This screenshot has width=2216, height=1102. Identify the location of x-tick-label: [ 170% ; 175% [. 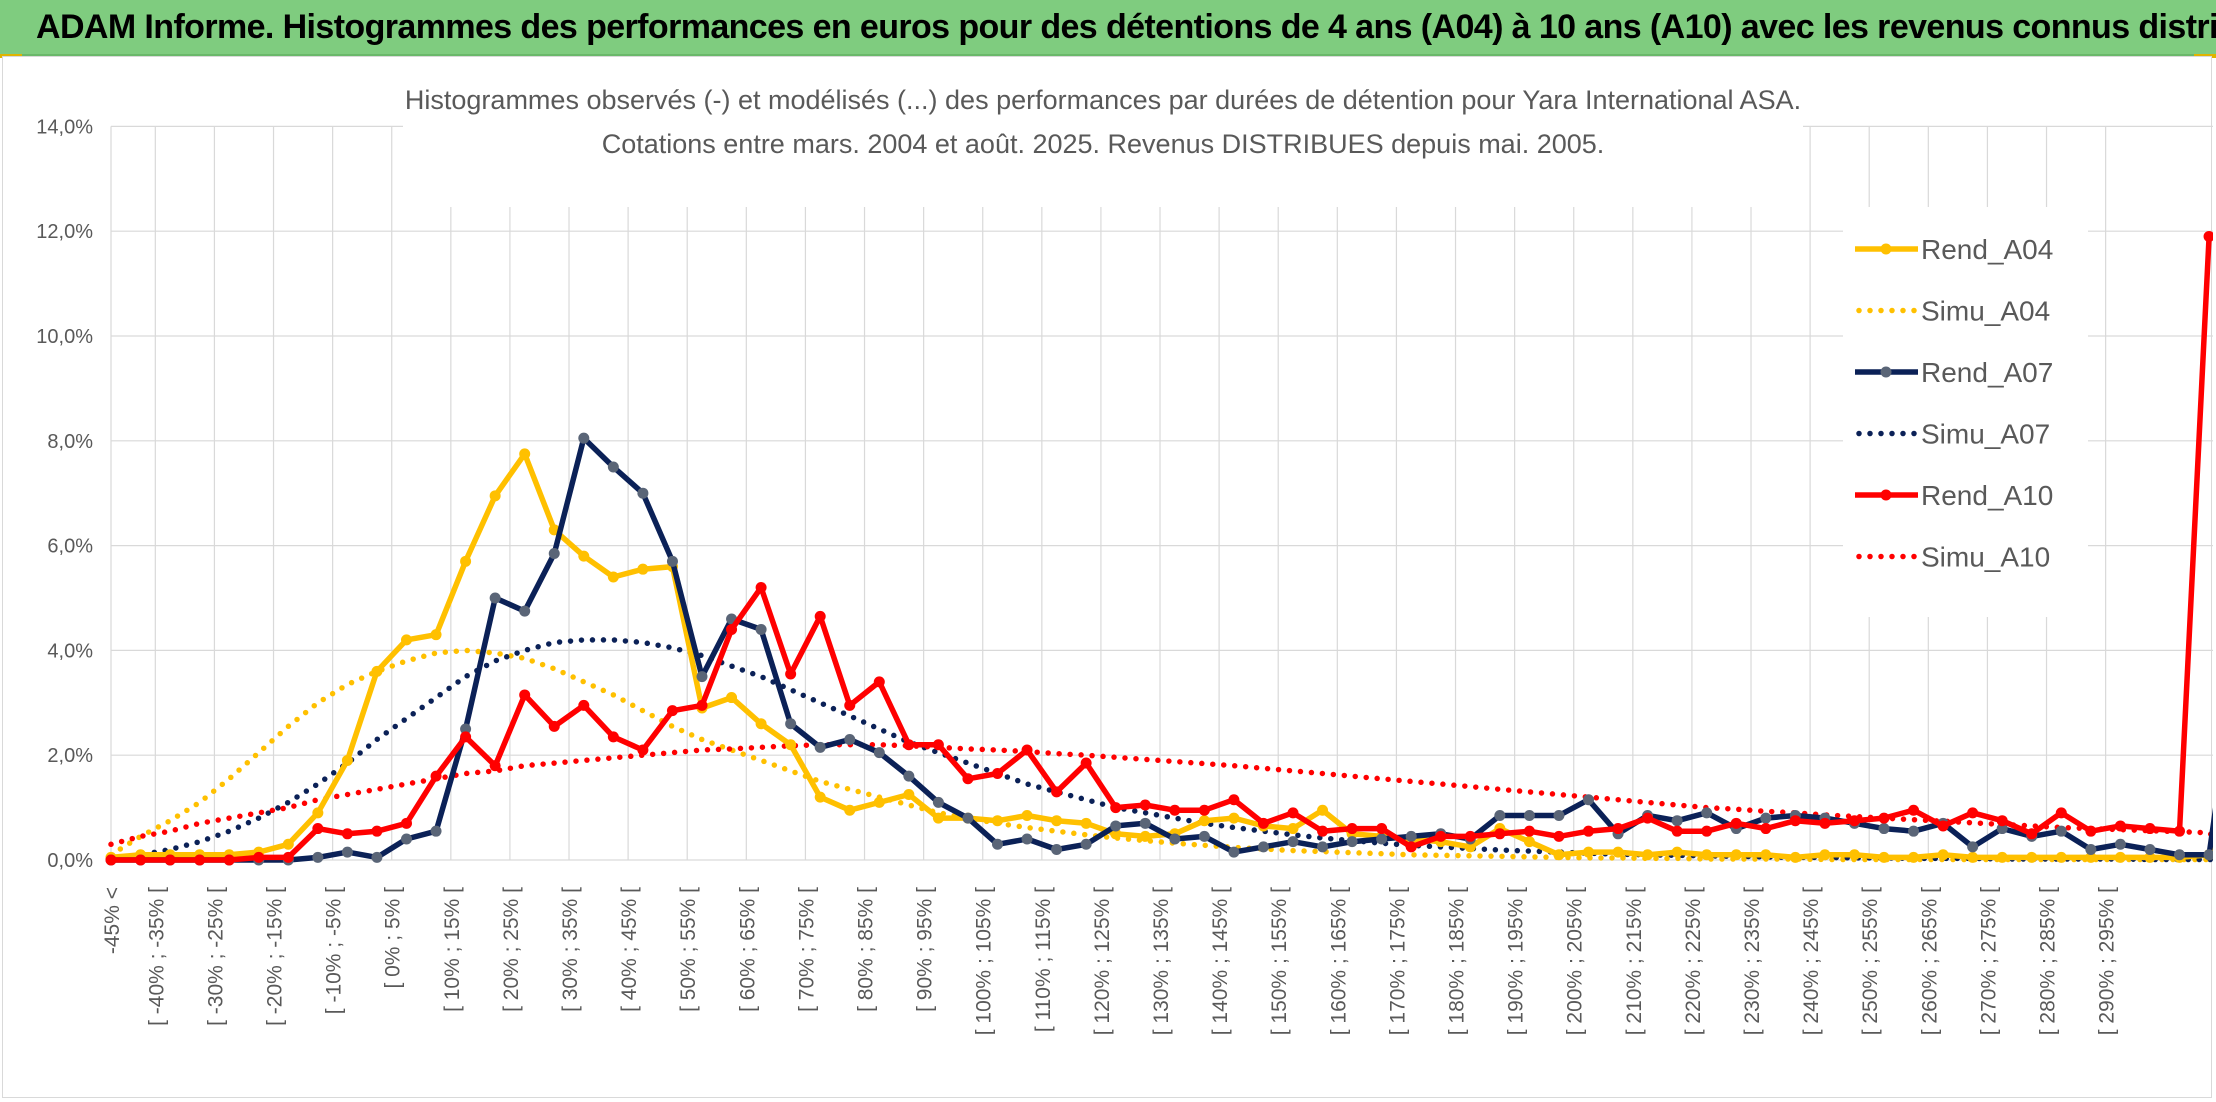
(1397, 961).